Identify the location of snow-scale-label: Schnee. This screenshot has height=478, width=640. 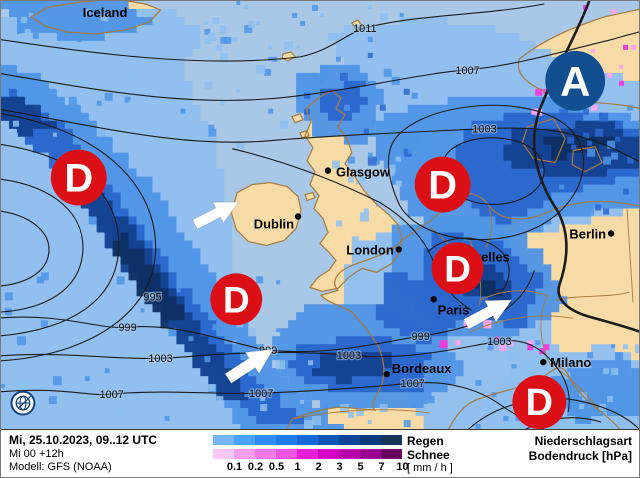
(428, 455).